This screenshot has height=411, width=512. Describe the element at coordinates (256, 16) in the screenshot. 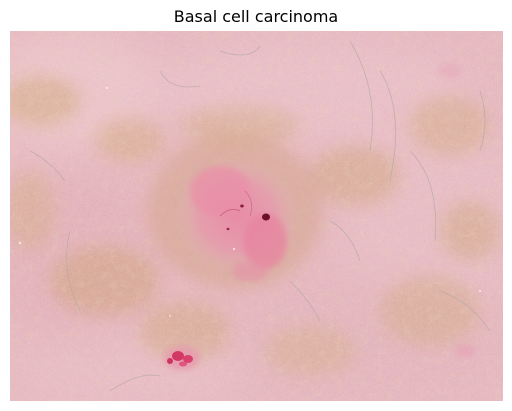

I see `figure-title: Basal cell carcinoma` at that location.